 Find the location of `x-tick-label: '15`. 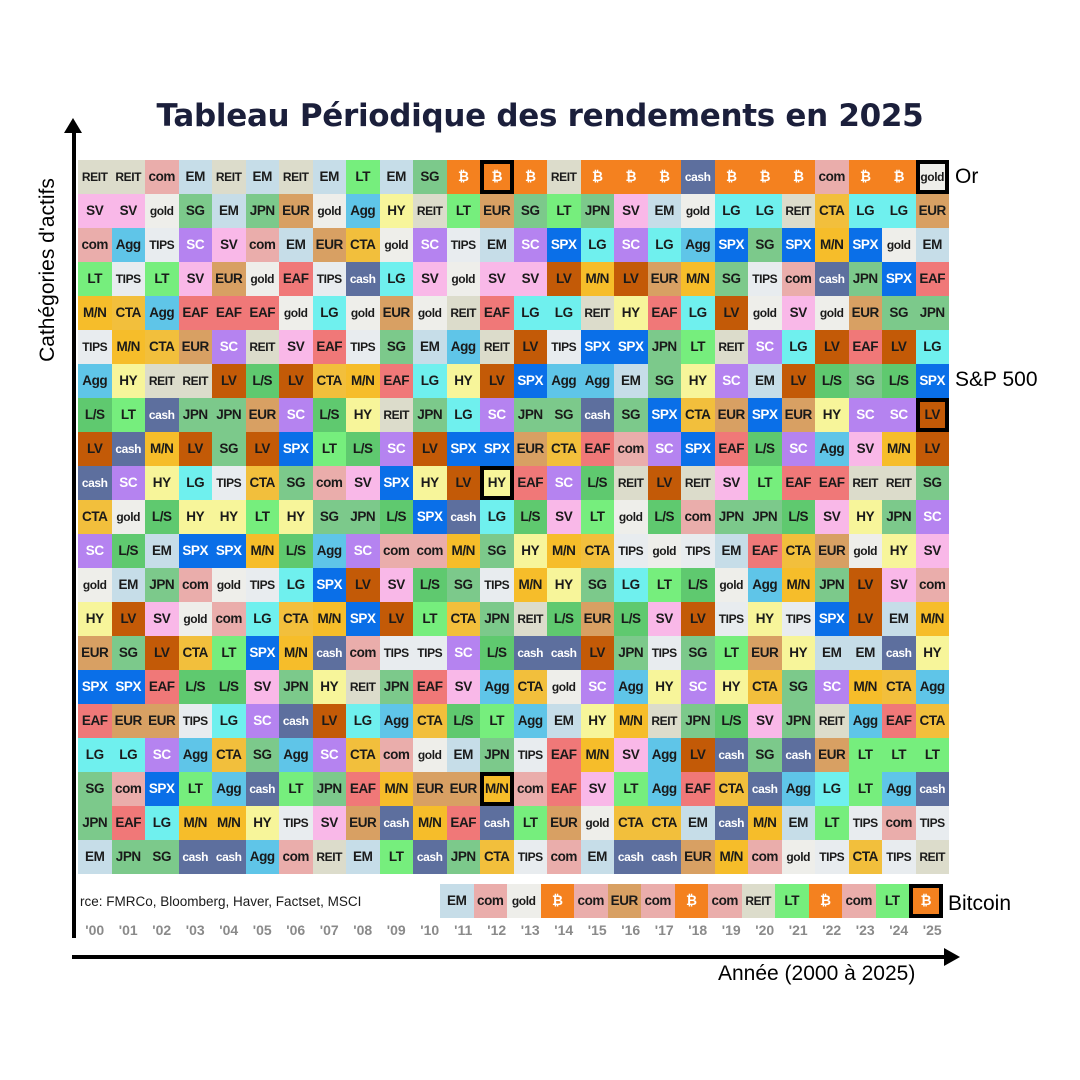

x-tick-label: '15 is located at coordinates (597, 930).